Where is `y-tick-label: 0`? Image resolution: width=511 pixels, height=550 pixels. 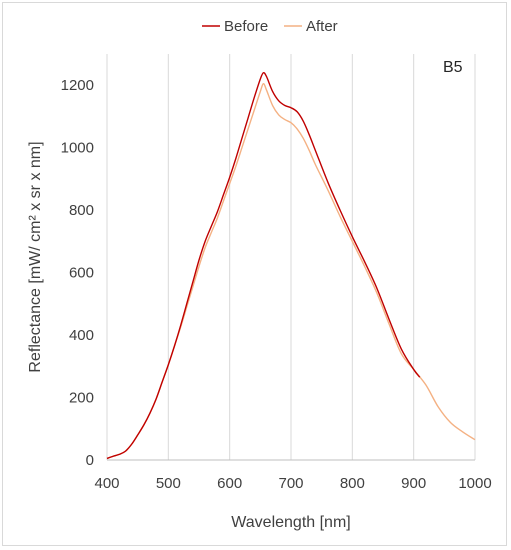 y-tick-label: 0 is located at coordinates (90, 460).